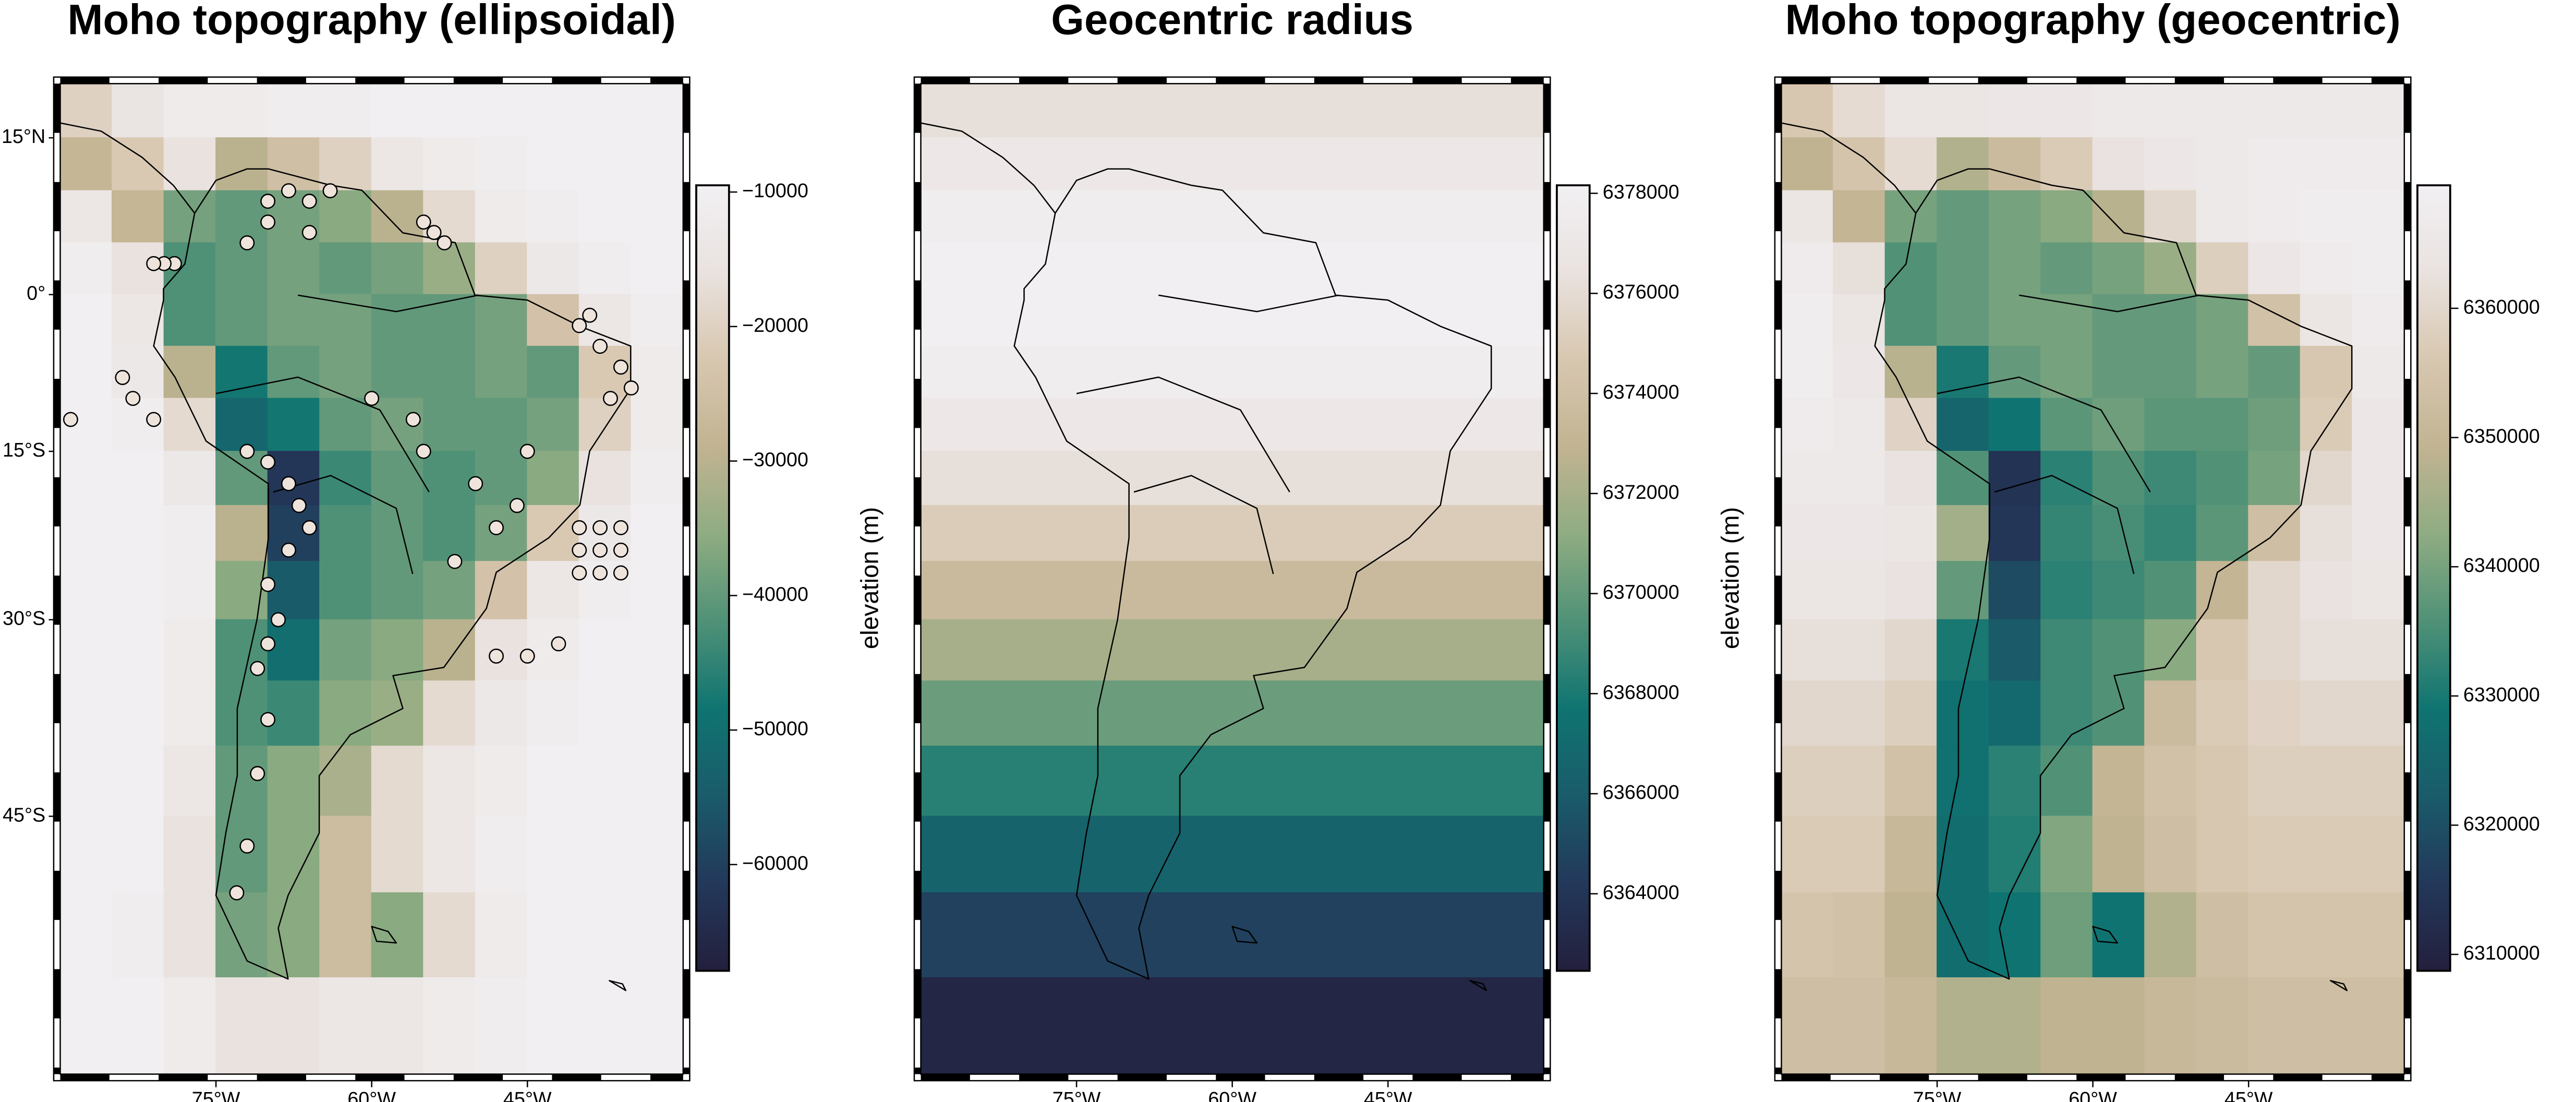 This screenshot has height=1102, width=2576. Describe the element at coordinates (2501, 307) in the screenshot. I see `colorbar-tick-label: 6360000` at that location.